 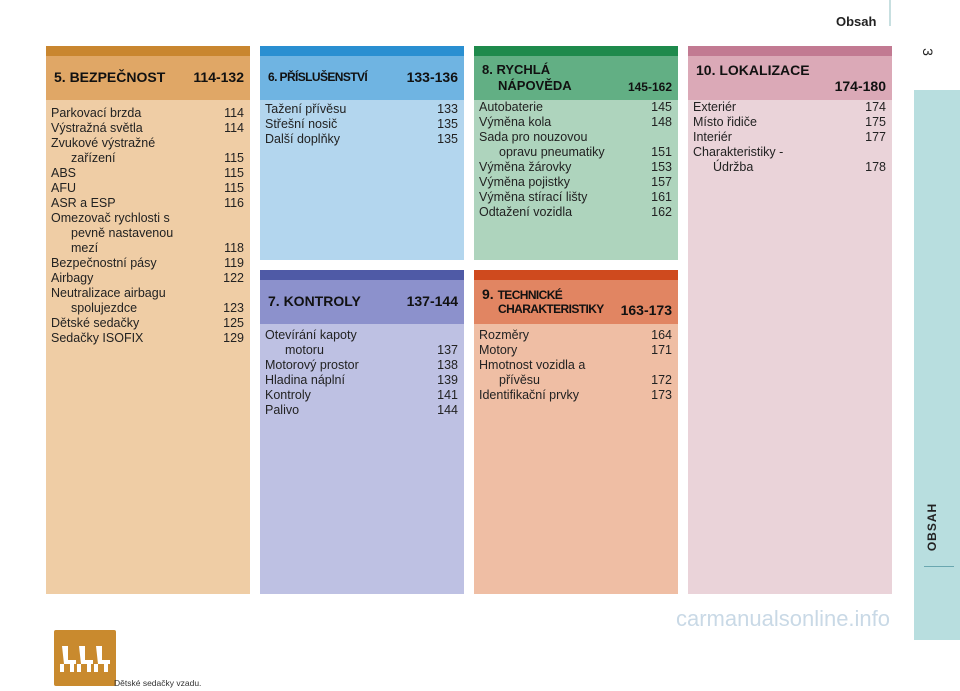 I want to click on toc-entry-line: Výměna stírací lišty, so click(x=533, y=197).